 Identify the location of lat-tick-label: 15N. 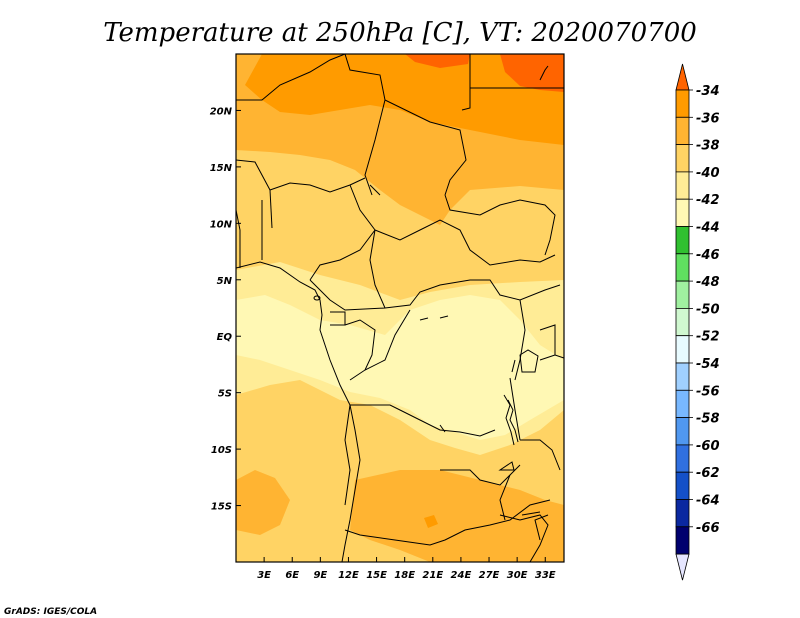
(221, 168).